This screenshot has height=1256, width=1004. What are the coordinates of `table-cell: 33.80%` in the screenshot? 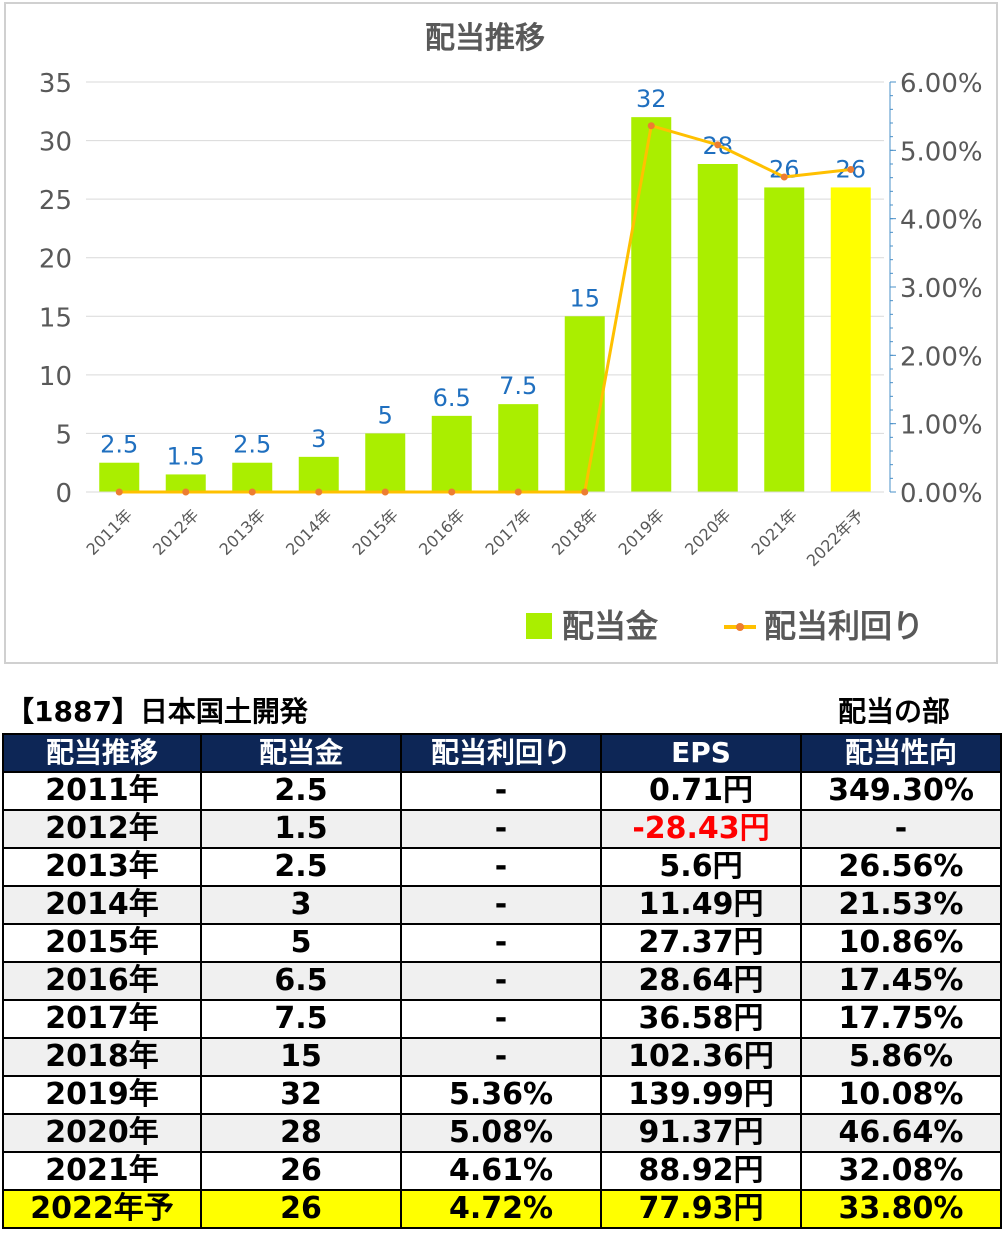 It's located at (901, 1209).